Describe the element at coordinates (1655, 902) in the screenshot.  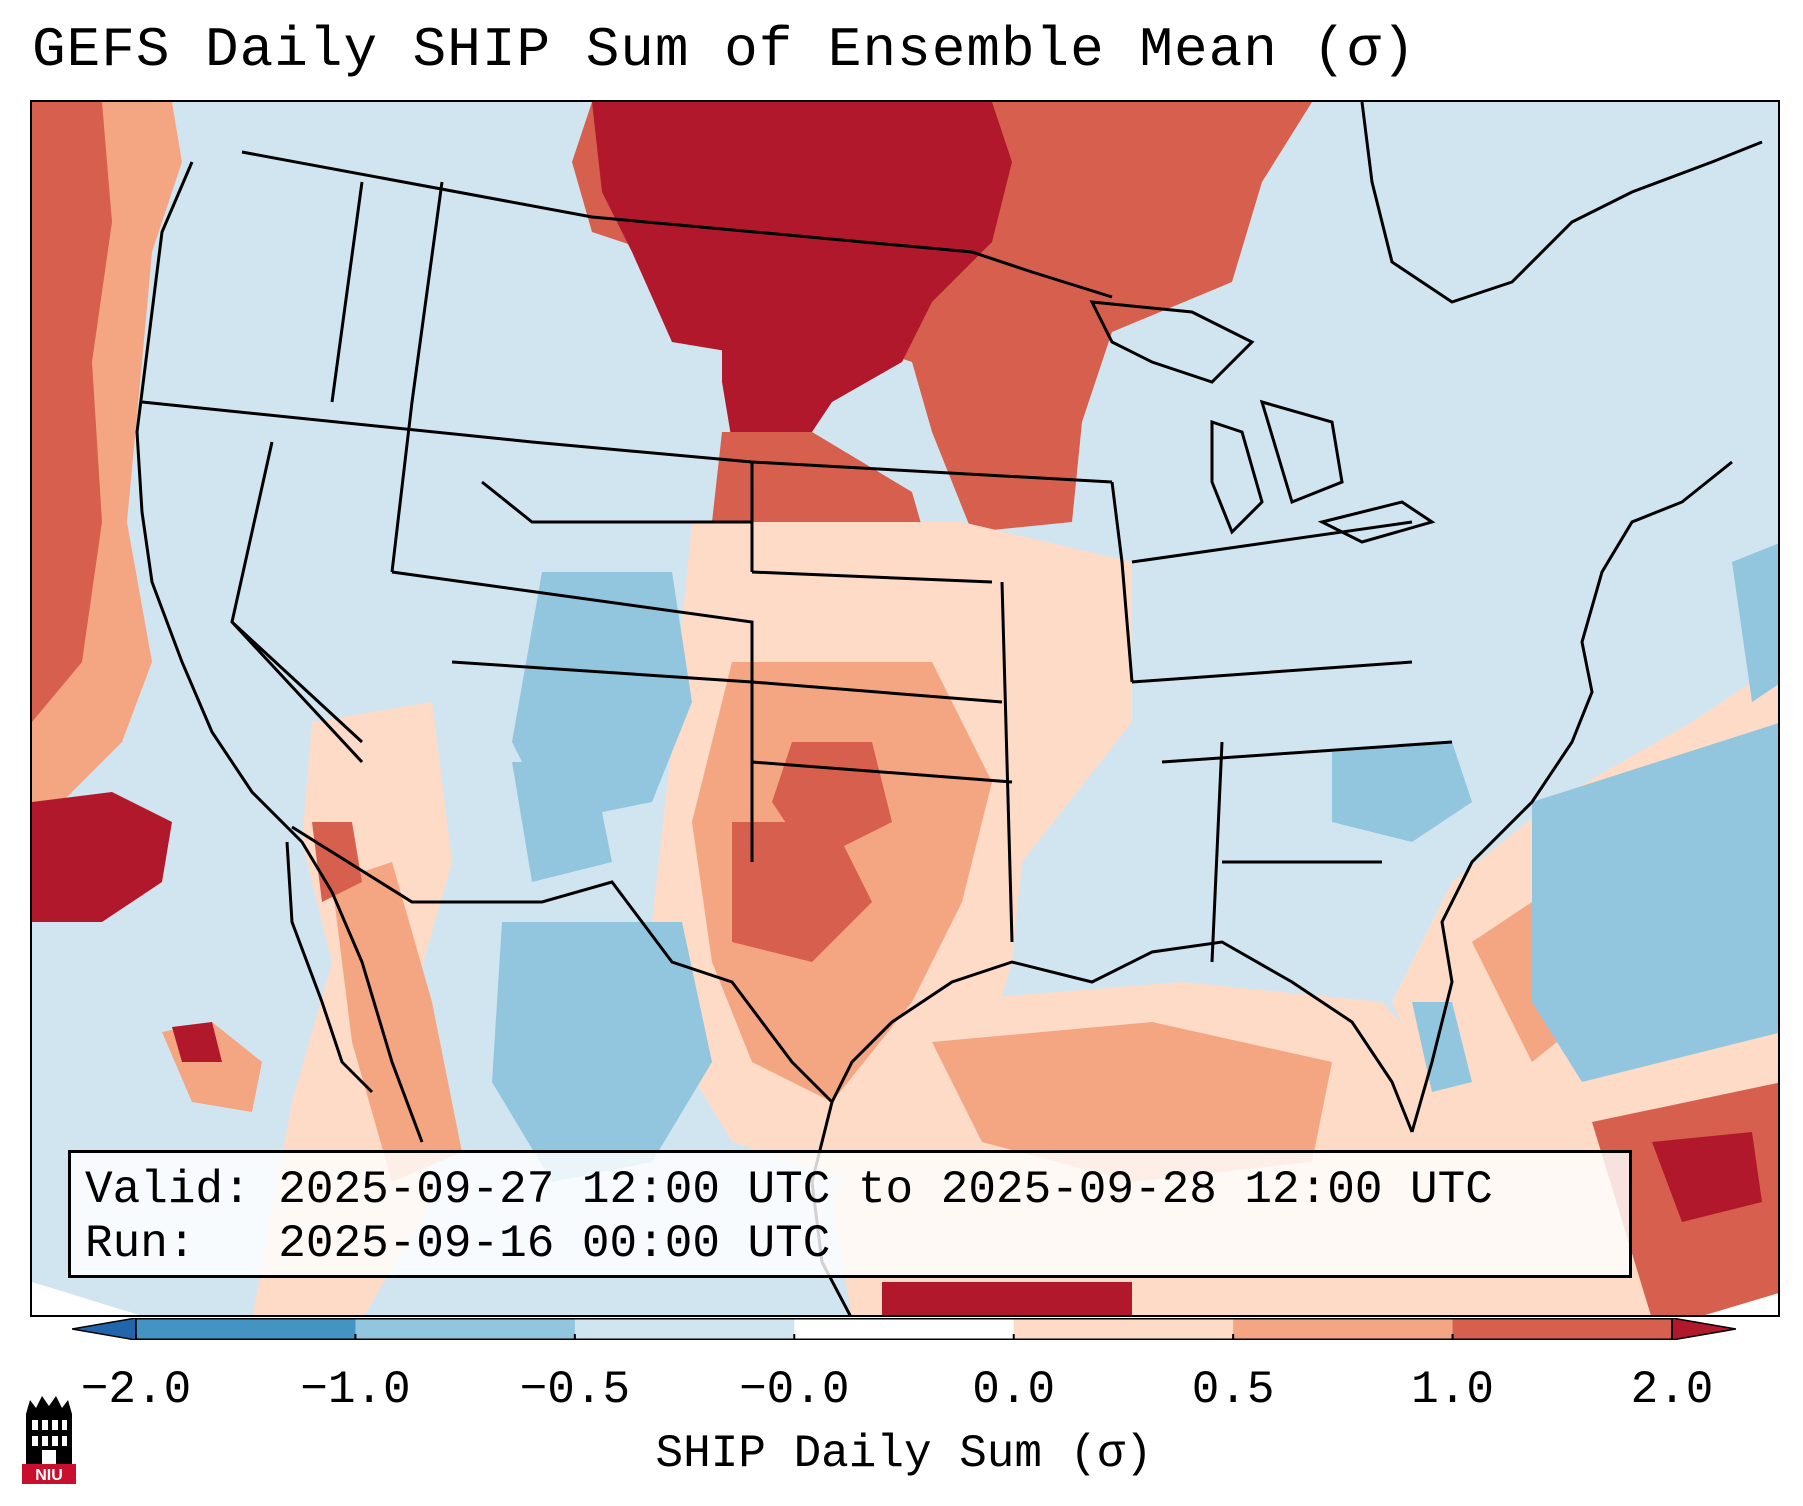
I see `atlantic-cool` at that location.